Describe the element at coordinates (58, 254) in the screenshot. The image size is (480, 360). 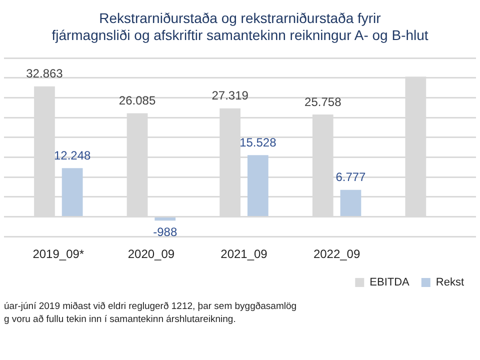
I see `x-tick-label: 2019_09*` at that location.